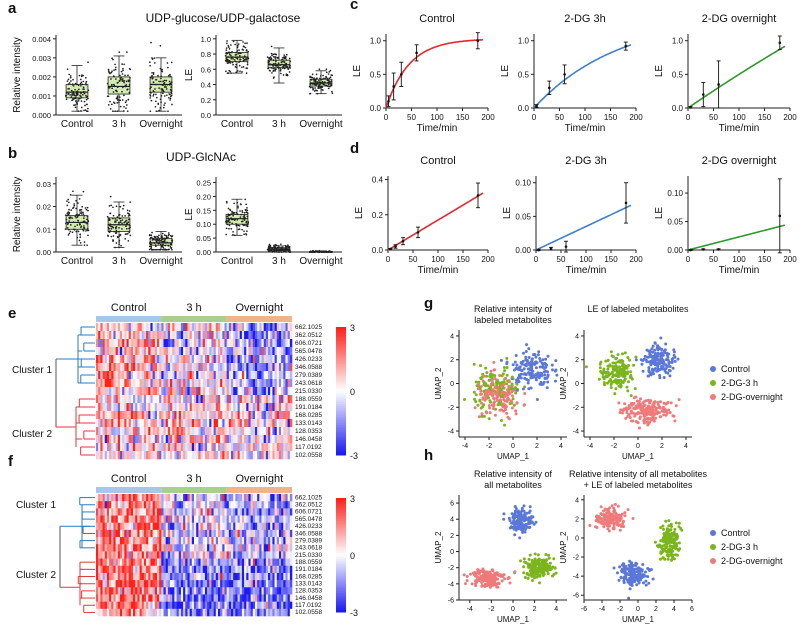 This screenshot has height=634, width=799. I want to click on y-tick-label: 0.2, so click(206, 100).